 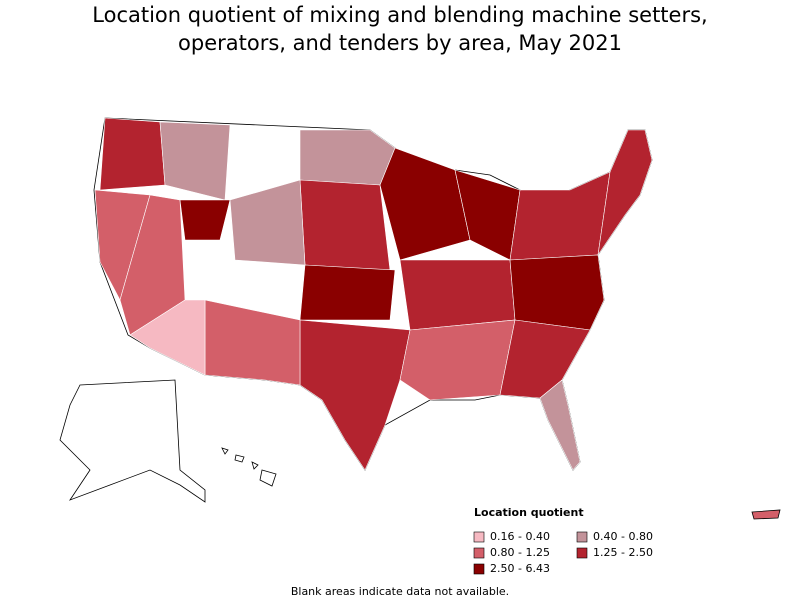 I want to click on legend-label: 0.80 - 1.25, so click(x=520, y=552).